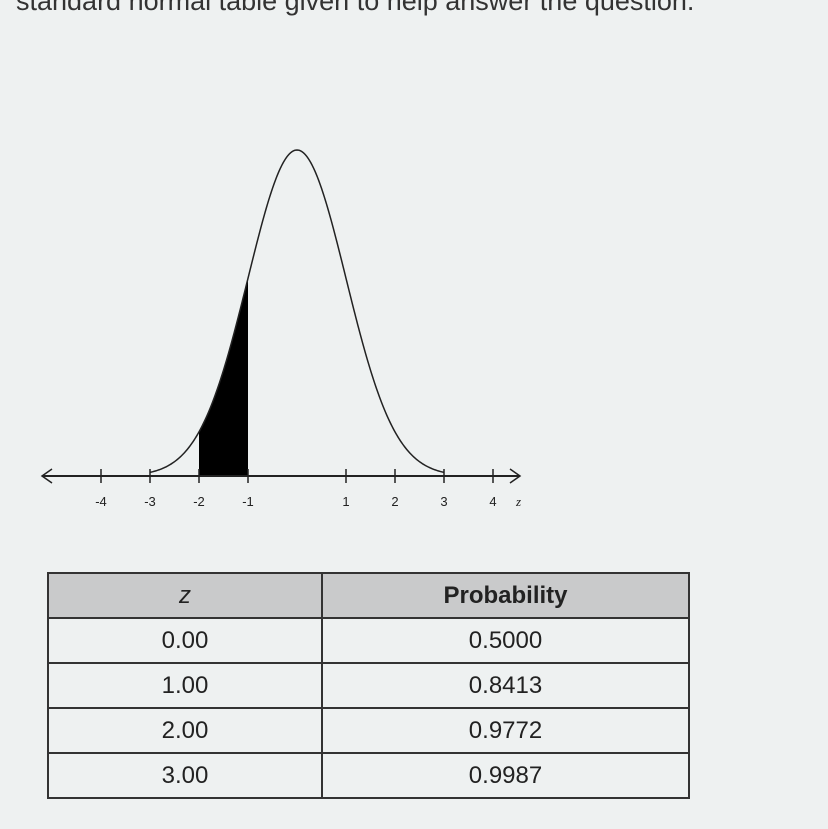  What do you see at coordinates (248, 501) in the screenshot?
I see `x-tick-label: -1` at bounding box center [248, 501].